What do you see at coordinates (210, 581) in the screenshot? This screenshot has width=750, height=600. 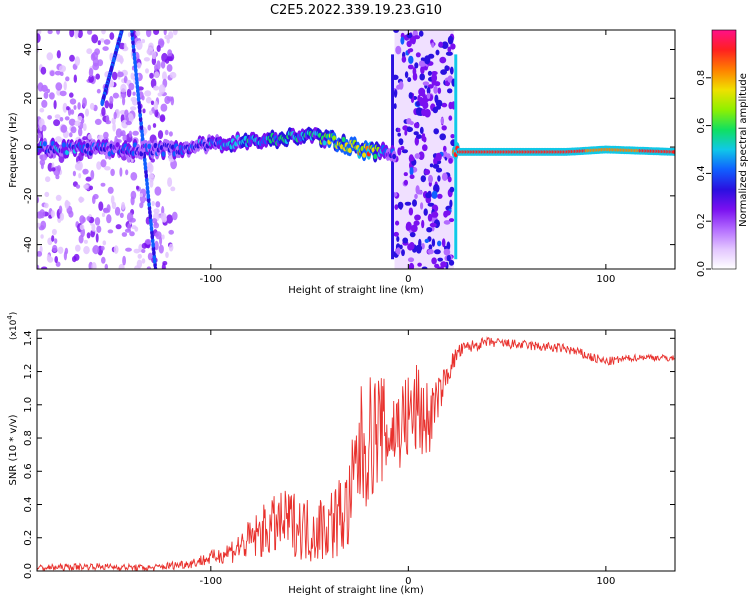 I see `snr-xtick-label: -100` at bounding box center [210, 581].